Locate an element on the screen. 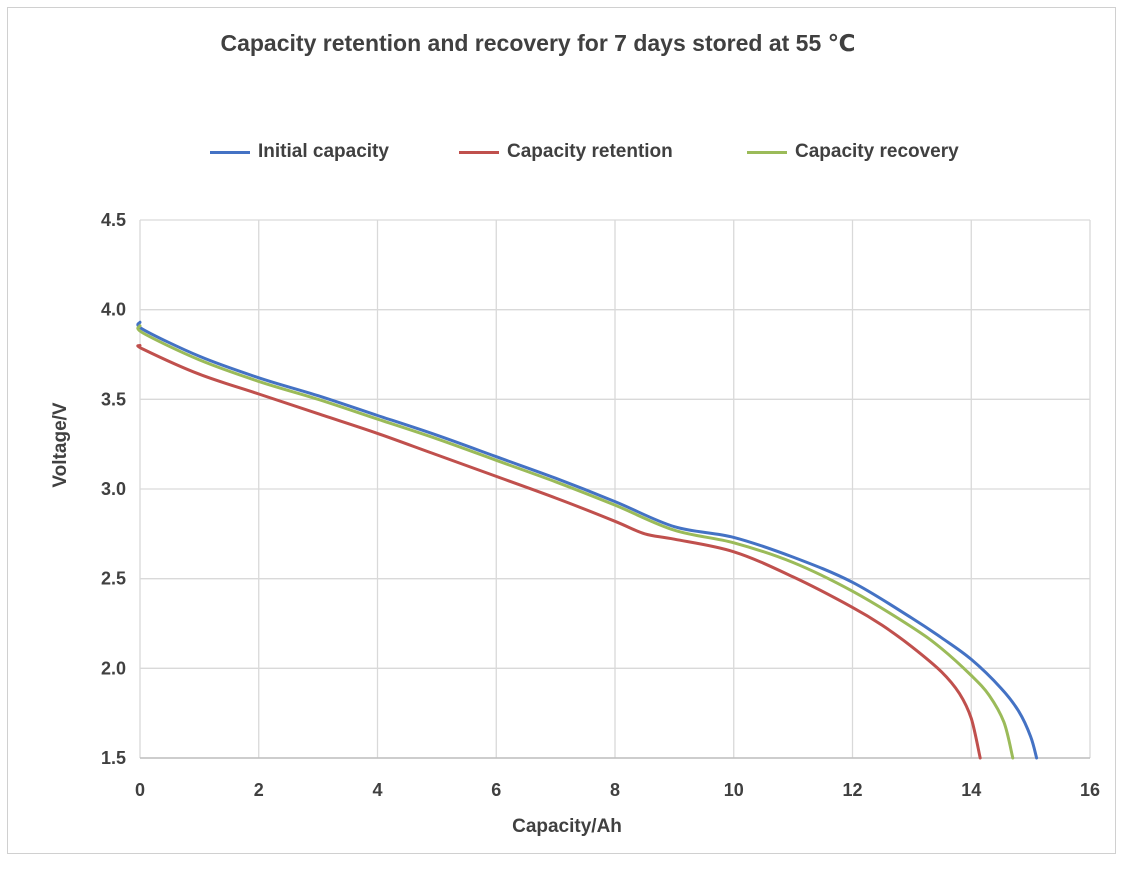 This screenshot has height=876, width=1143. legend-item-initial-capacity: Initial capacity is located at coordinates (299, 152).